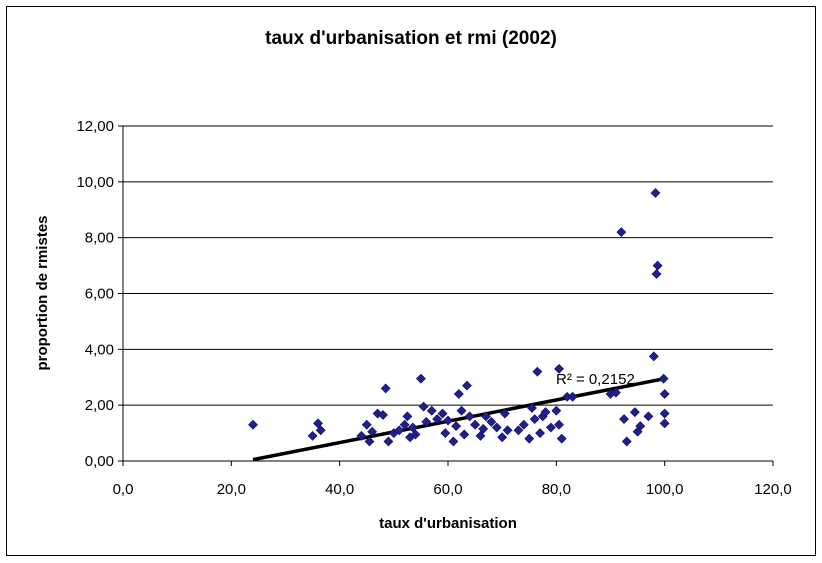 This screenshot has width=822, height=563. What do you see at coordinates (99, 349) in the screenshot?
I see `y-tick-label: 4,00` at bounding box center [99, 349].